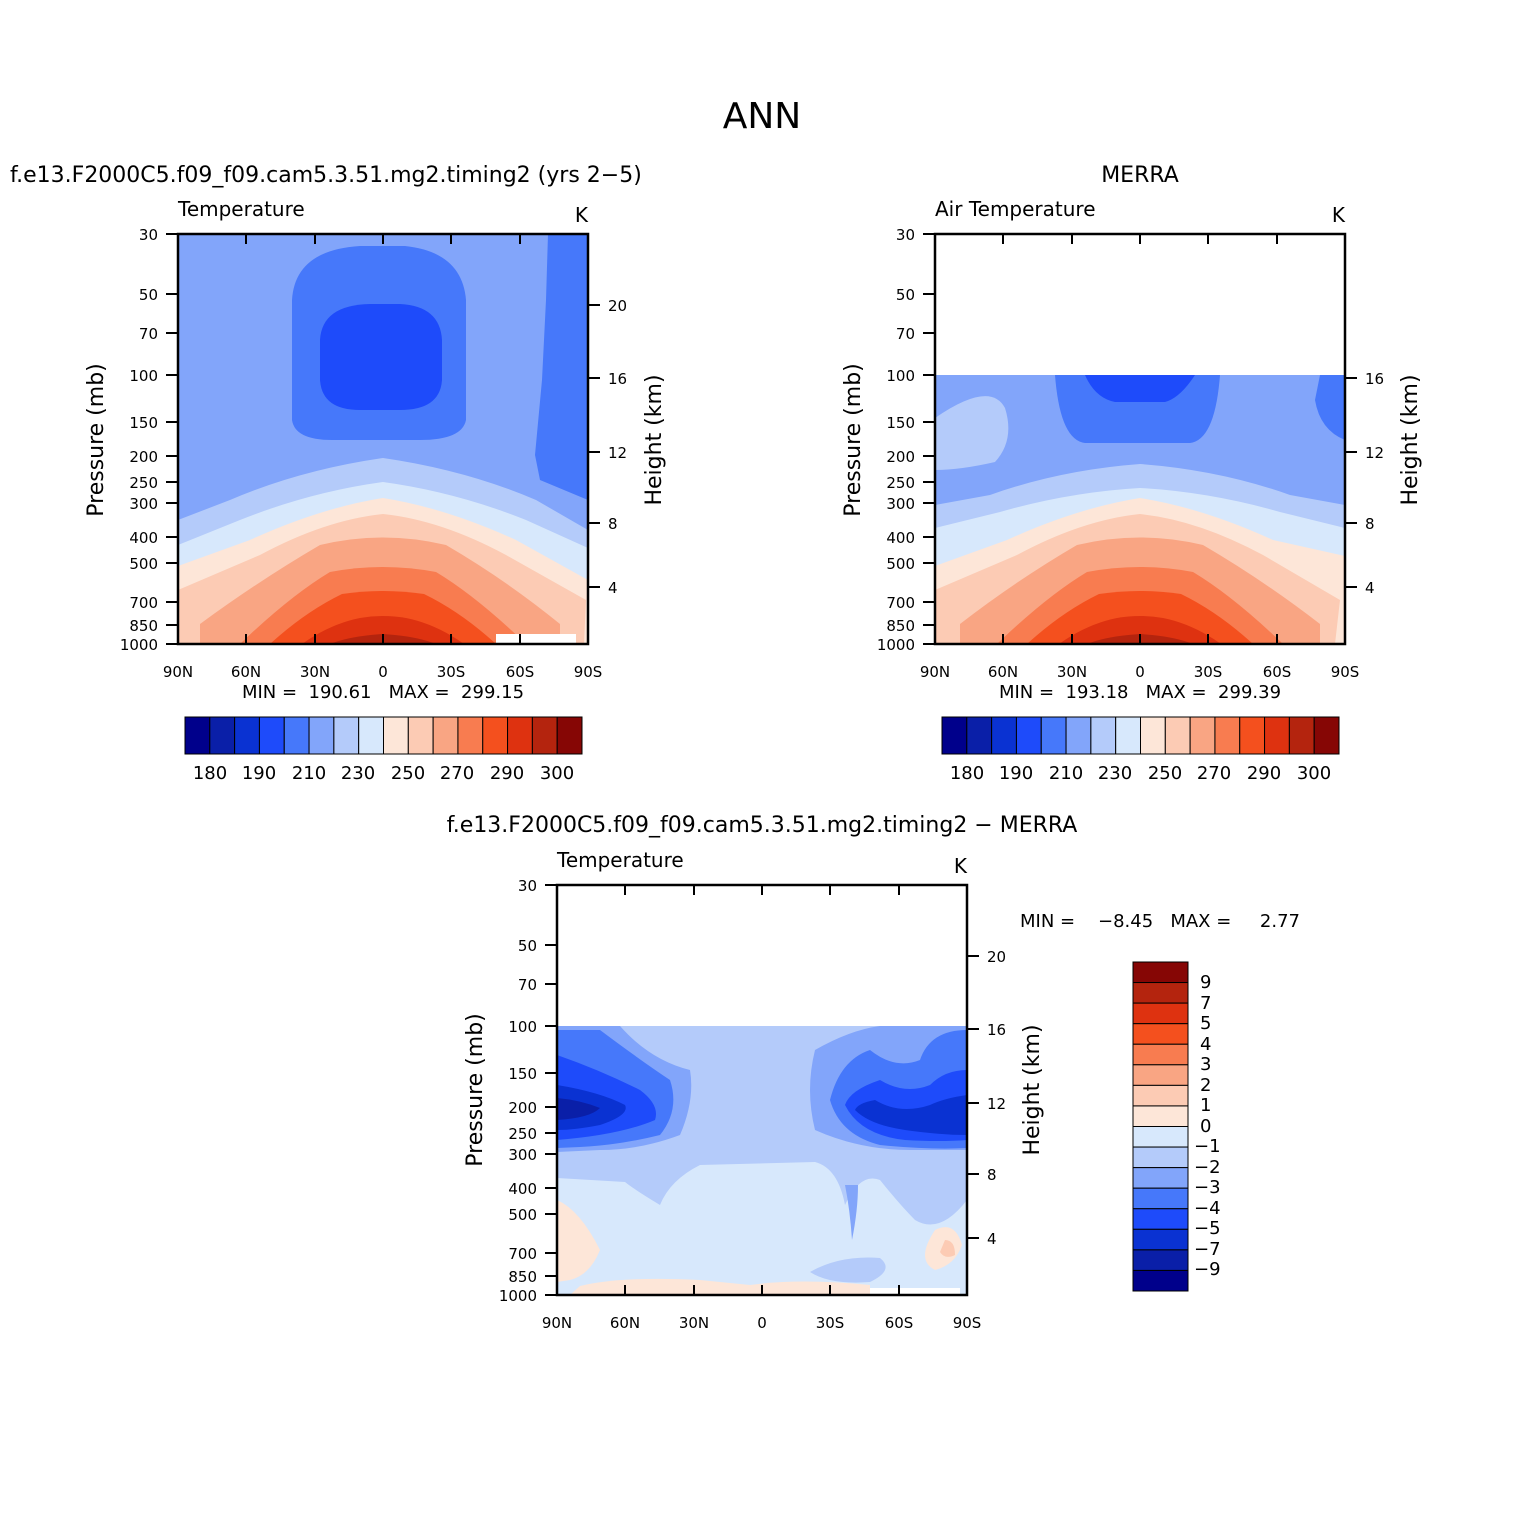 The height and width of the screenshot is (1524, 1524). Describe the element at coordinates (1207, 1167) in the screenshot. I see `colorbar-label: −2` at that location.